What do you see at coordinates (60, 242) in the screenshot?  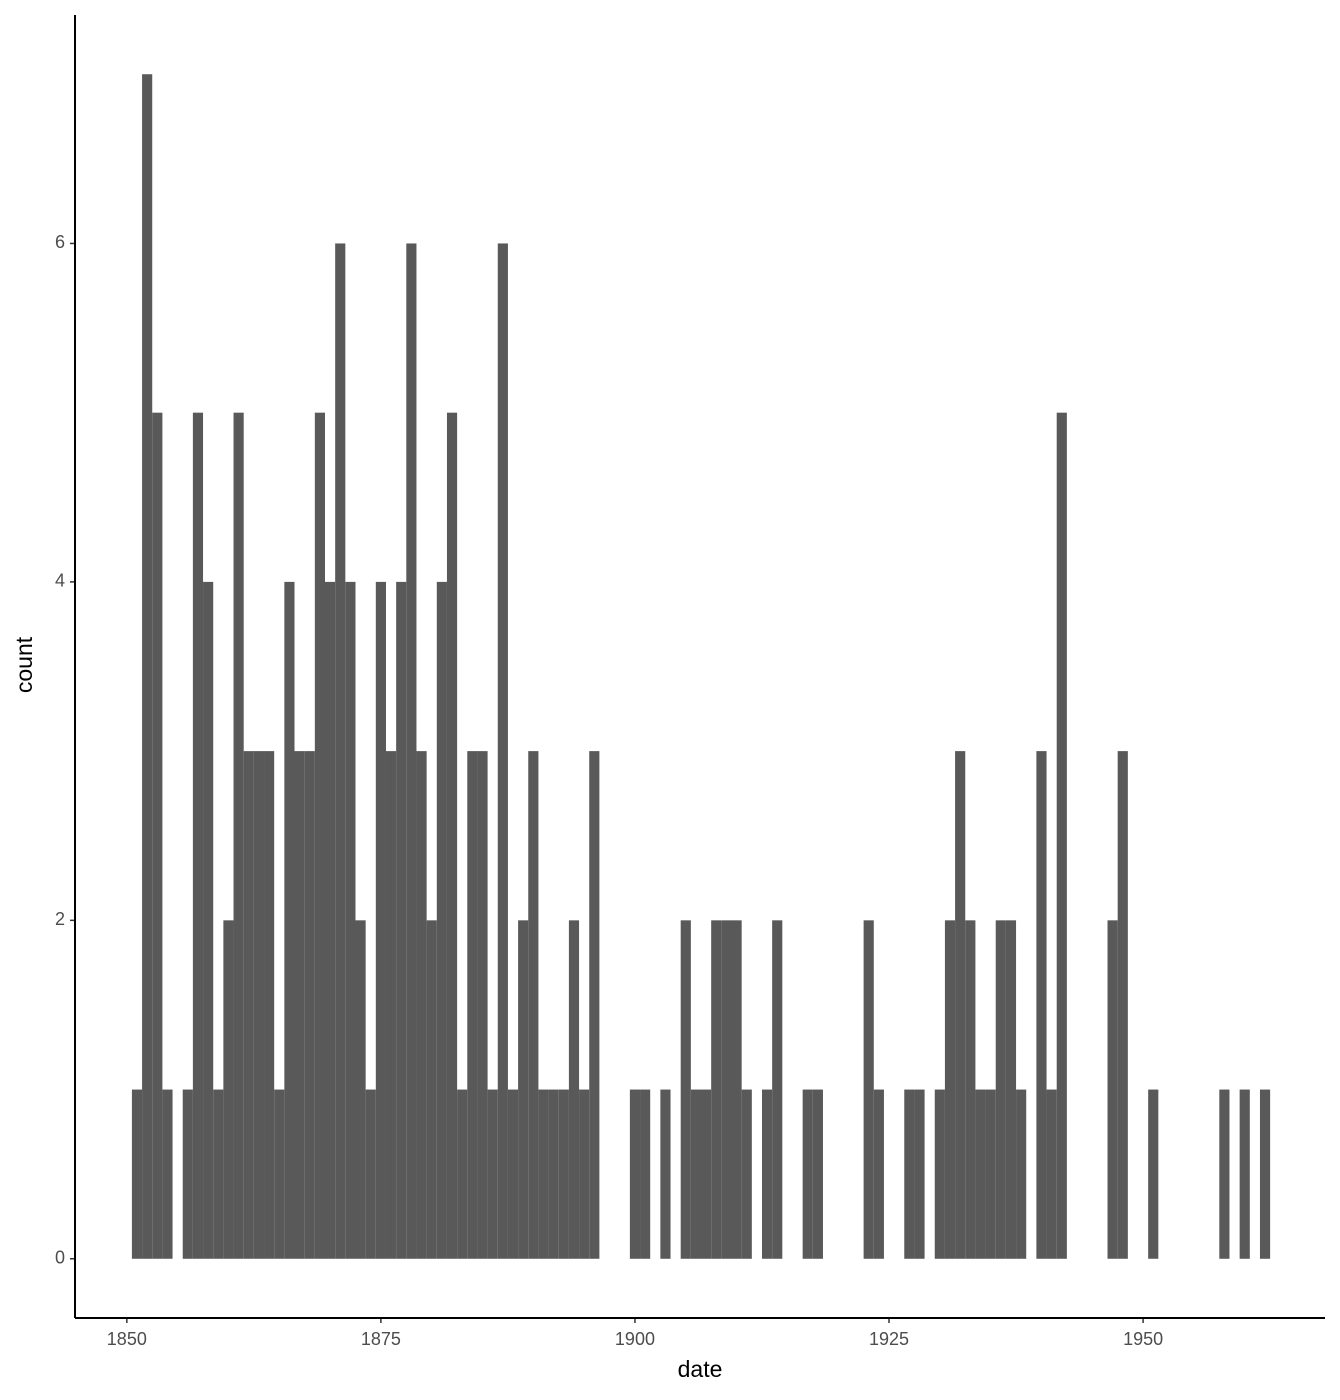 I see `y-tick-label: 6` at bounding box center [60, 242].